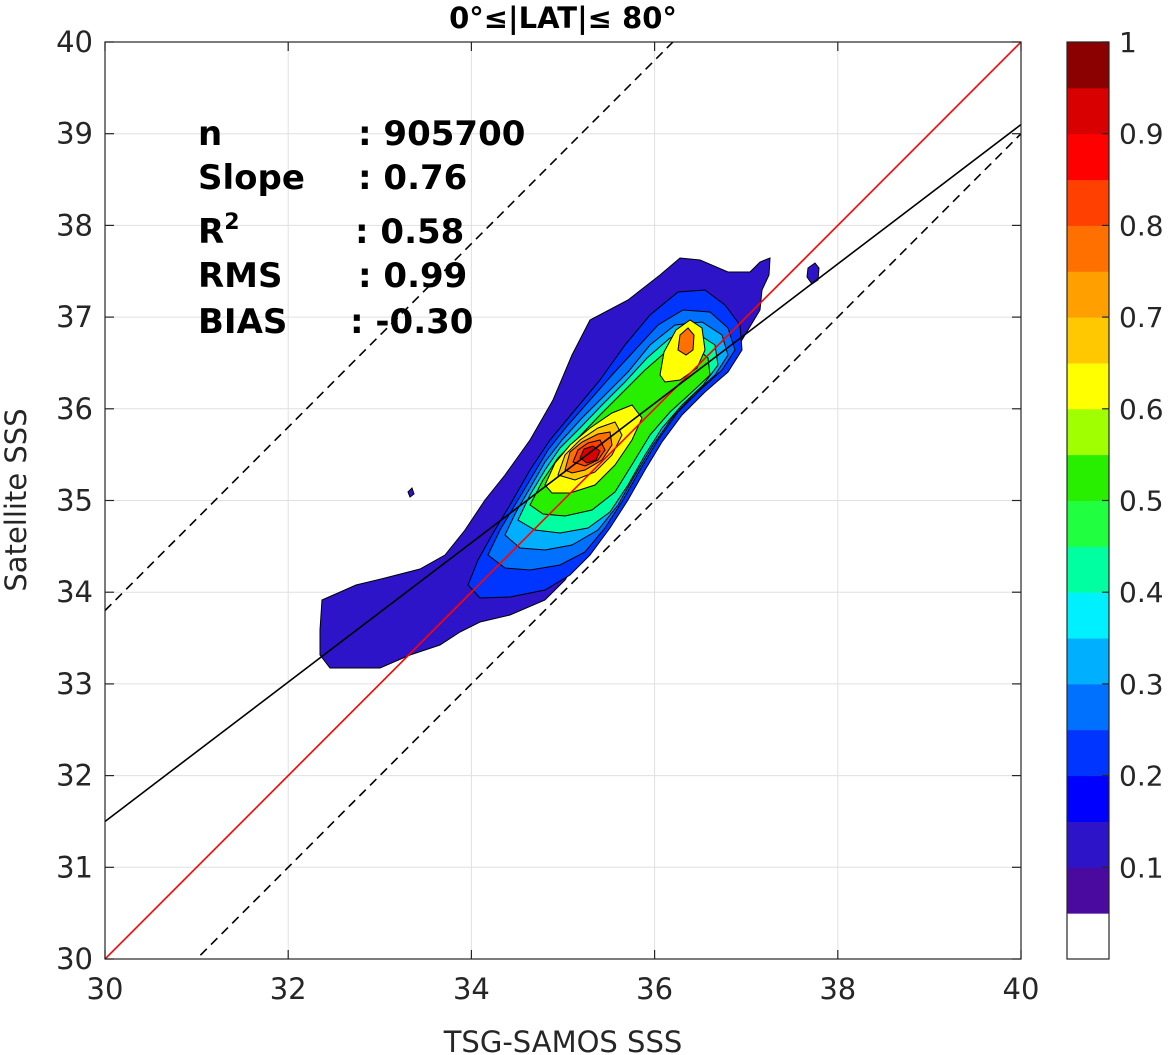  Describe the element at coordinates (1021, 989) in the screenshot. I see `x-tick-label: 40` at that location.